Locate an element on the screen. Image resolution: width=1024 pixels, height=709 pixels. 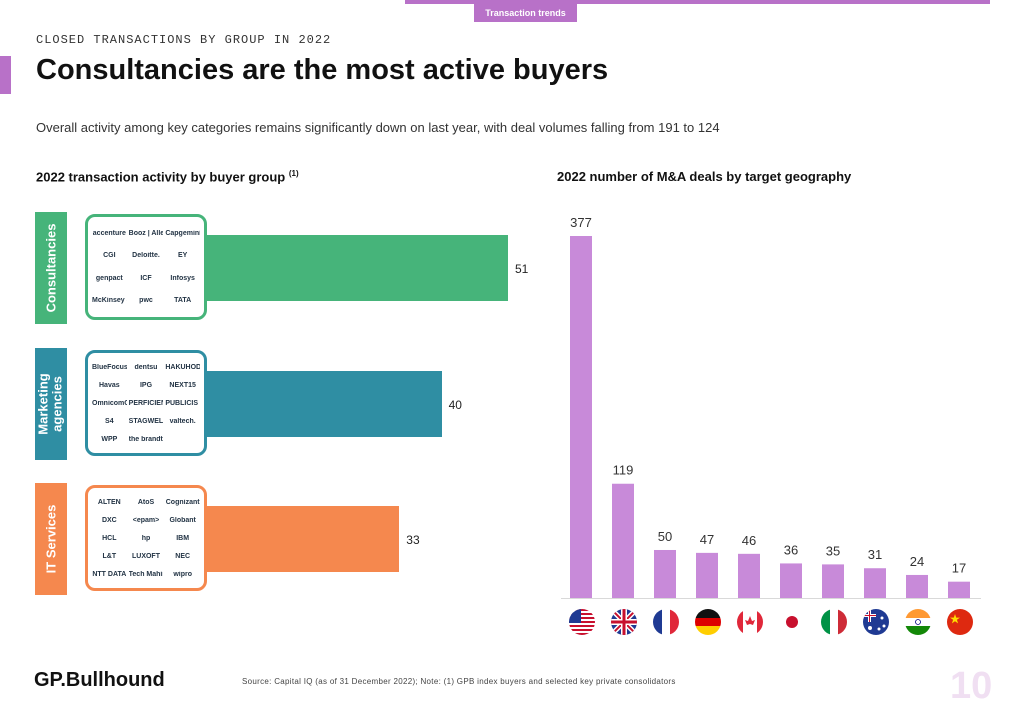
data-label: 17 is located at coordinates (959, 568).